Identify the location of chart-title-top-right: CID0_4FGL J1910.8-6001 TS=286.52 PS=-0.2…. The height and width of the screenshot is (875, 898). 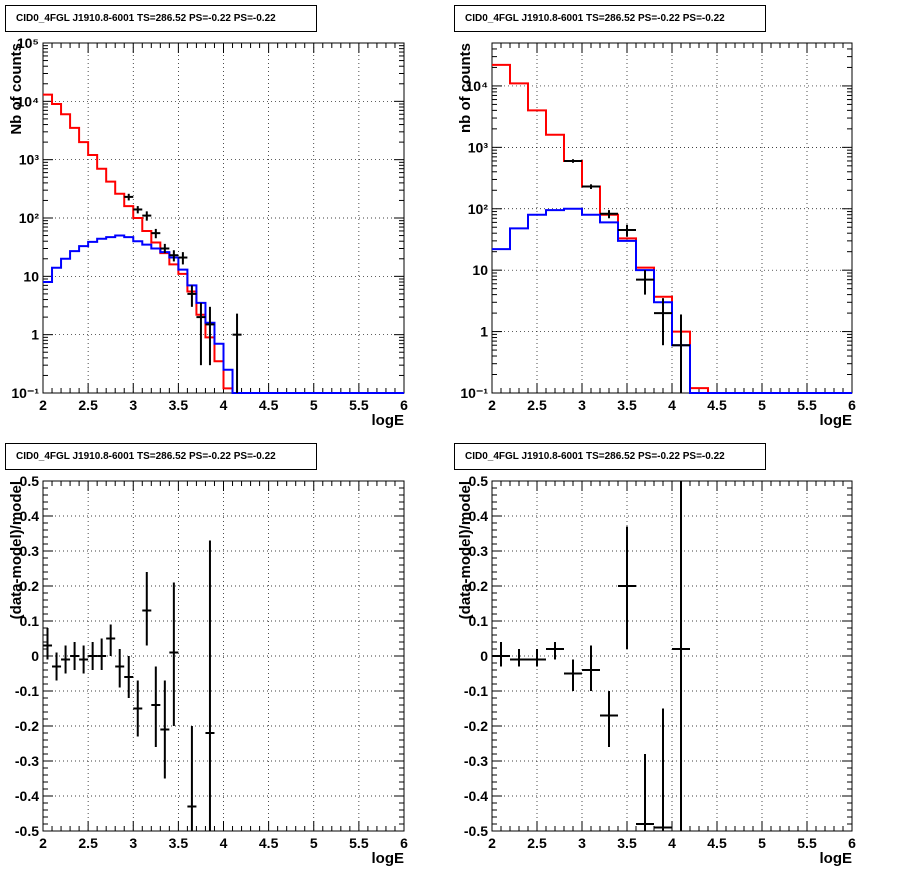
(610, 18).